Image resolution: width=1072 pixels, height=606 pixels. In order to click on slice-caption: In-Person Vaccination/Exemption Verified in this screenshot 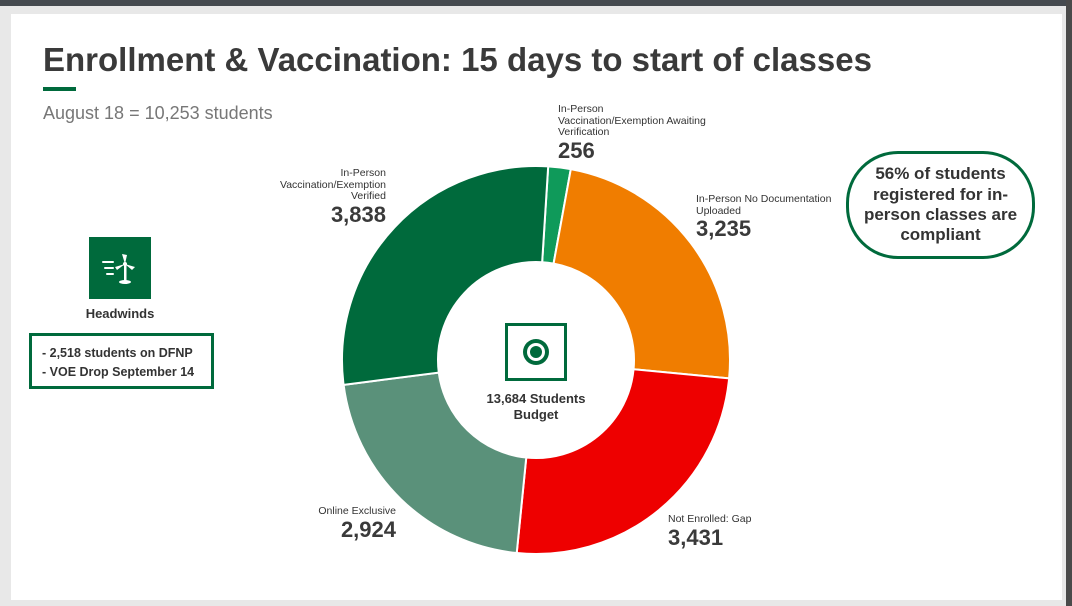, I will do `click(332, 185)`.